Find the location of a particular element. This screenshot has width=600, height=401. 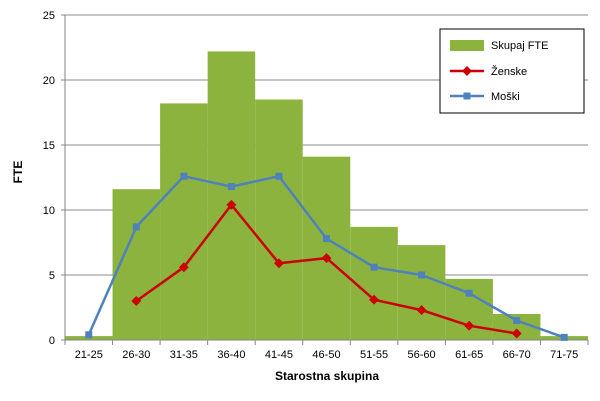

x-tick-label: 51-55 is located at coordinates (374, 355).